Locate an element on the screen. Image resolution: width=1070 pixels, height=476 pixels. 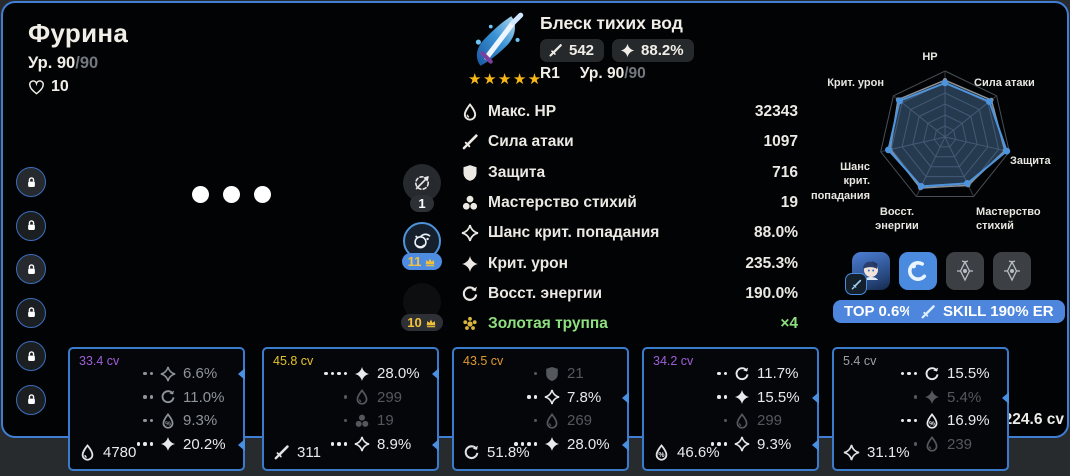
main-stat-value: 51.8% is located at coordinates (508, 452).